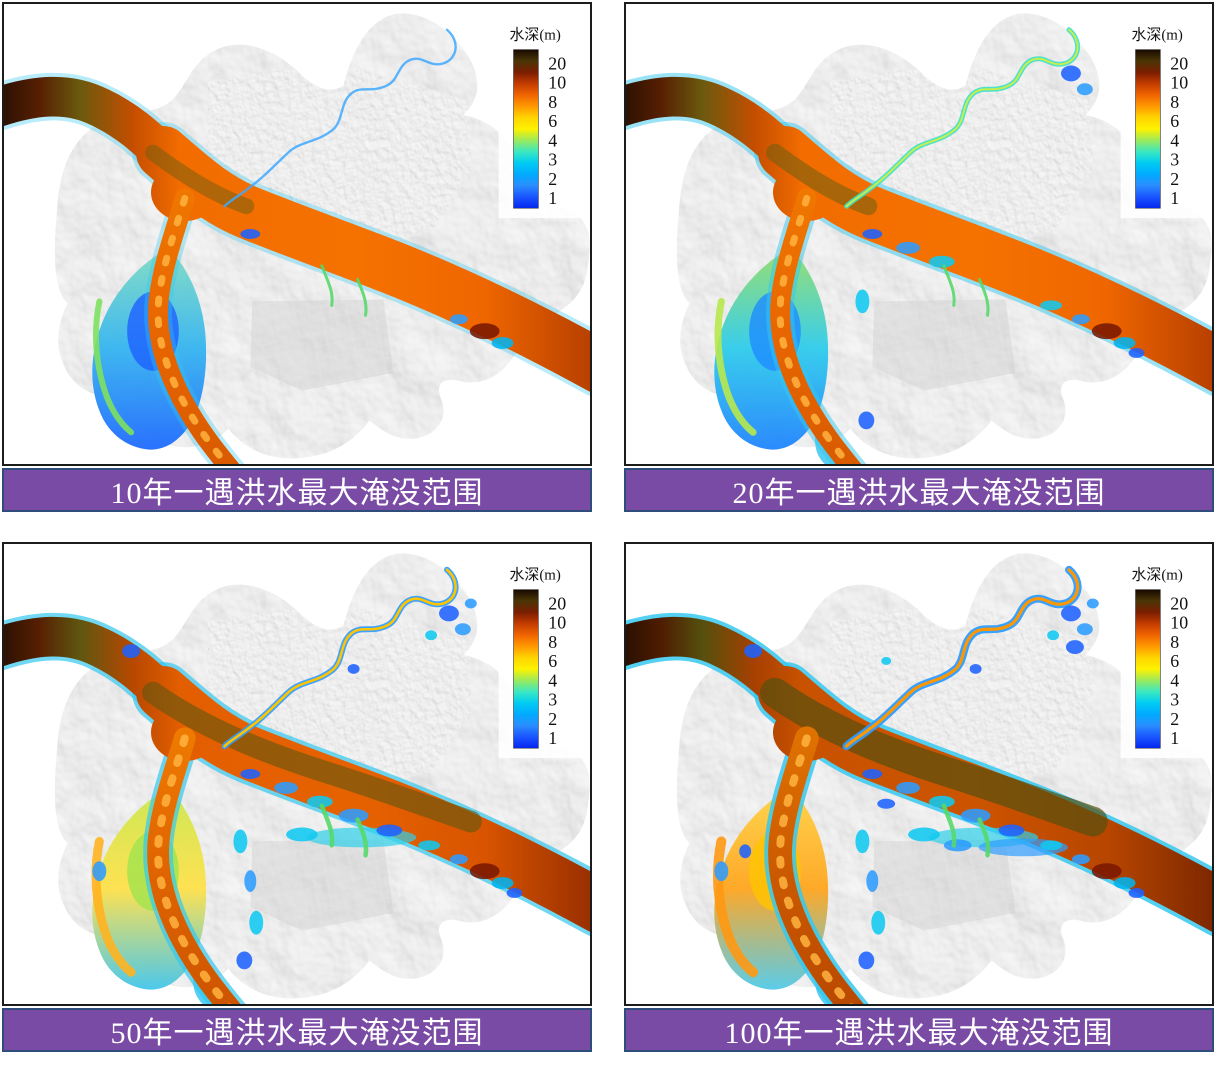  Describe the element at coordinates (919, 1033) in the screenshot. I see `caption-text-100yr: 100年一遇洪水最大淹没范围` at that location.